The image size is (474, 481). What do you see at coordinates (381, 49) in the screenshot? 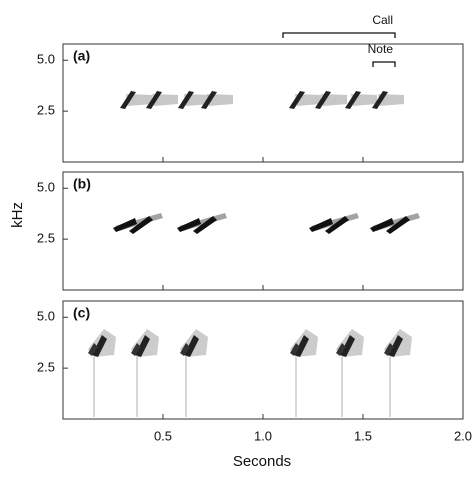
I see `annotation-text: Note` at bounding box center [381, 49].